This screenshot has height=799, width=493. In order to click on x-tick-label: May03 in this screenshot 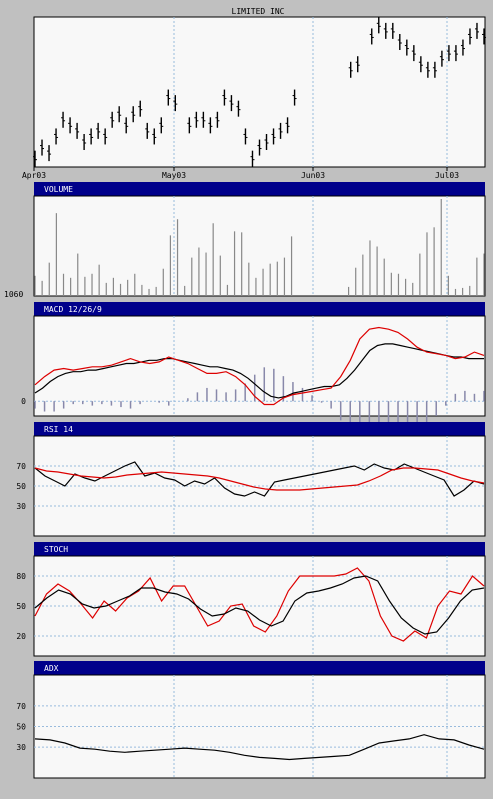, I will do `click(174, 175)`.